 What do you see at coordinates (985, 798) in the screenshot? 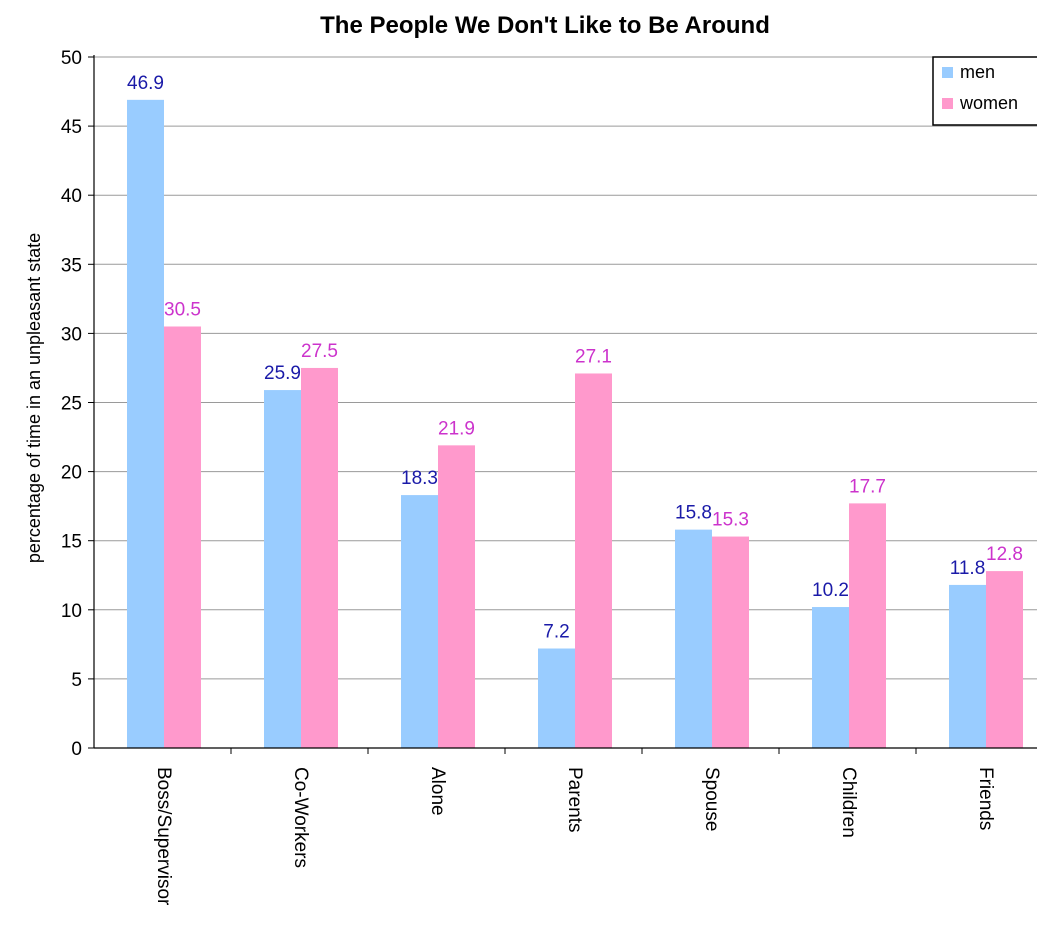
I see `x-tick-label: Friends` at bounding box center [985, 798].